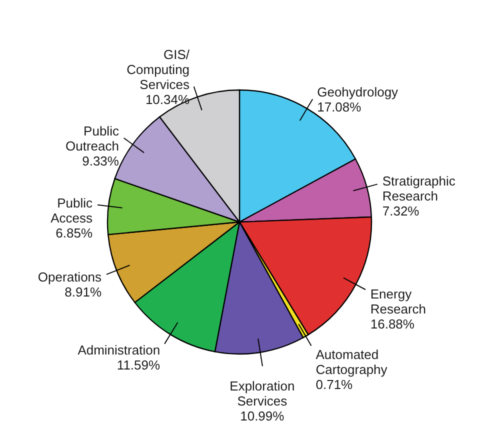 The width and height of the screenshot is (479, 444). I want to click on slice-label: Public Outreach, so click(92, 139).